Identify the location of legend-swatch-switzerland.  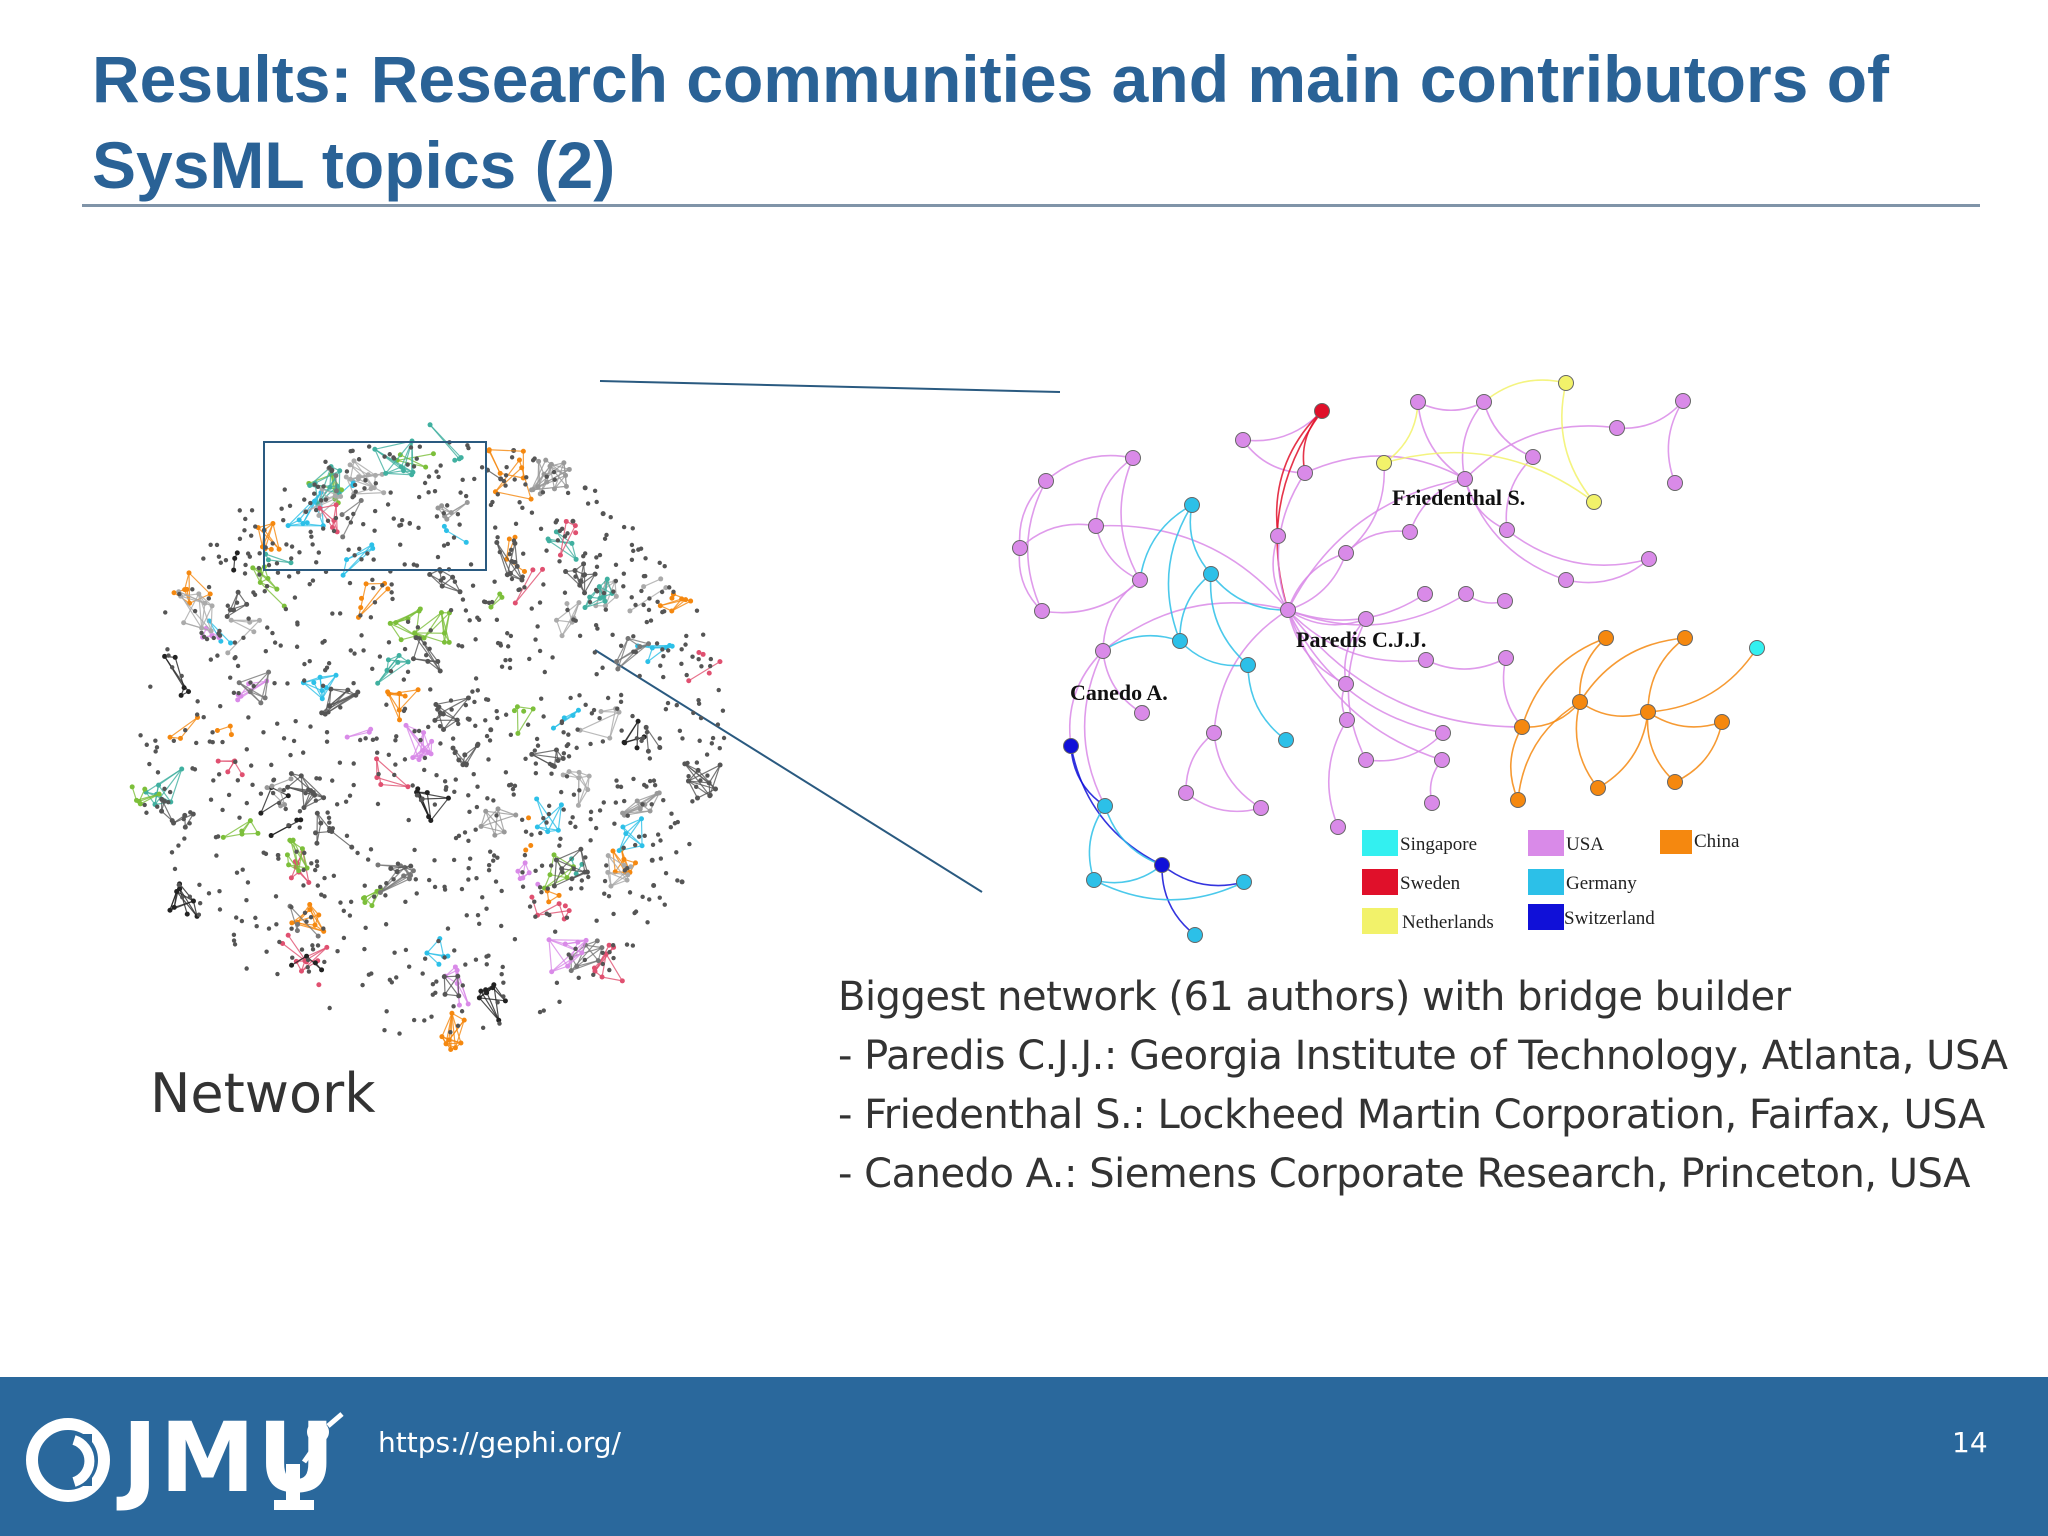
(1546, 917).